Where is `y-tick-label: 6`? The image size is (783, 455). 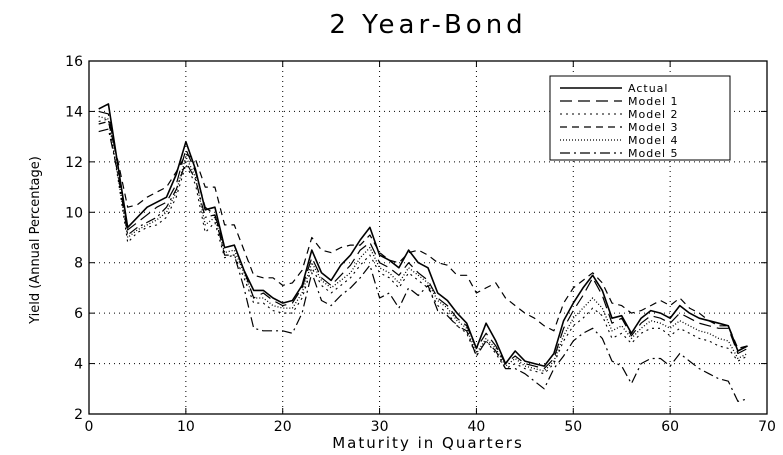
y-tick-label: 6 is located at coordinates (78, 314).